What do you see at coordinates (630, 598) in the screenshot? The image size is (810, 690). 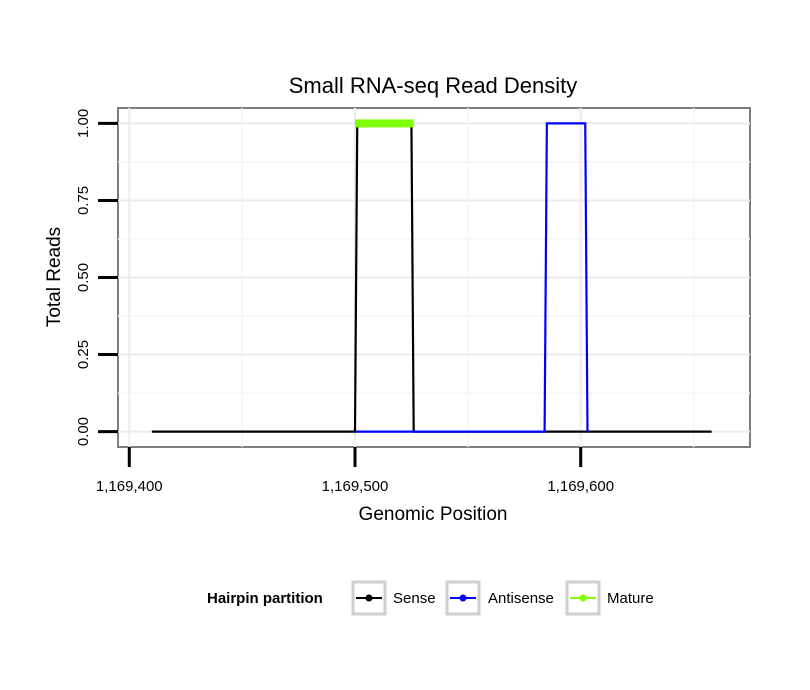 I see `legend-label: Mature` at bounding box center [630, 598].